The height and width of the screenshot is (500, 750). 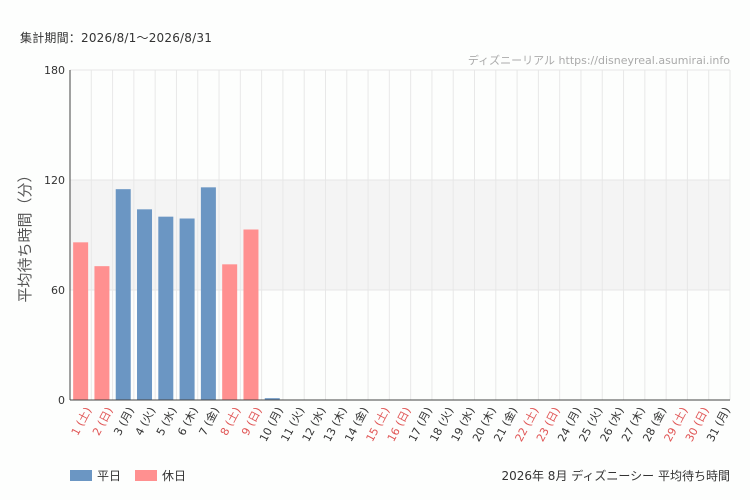 I want to click on y-axis-label: 平均待ち時間（分）, so click(x=25, y=234).